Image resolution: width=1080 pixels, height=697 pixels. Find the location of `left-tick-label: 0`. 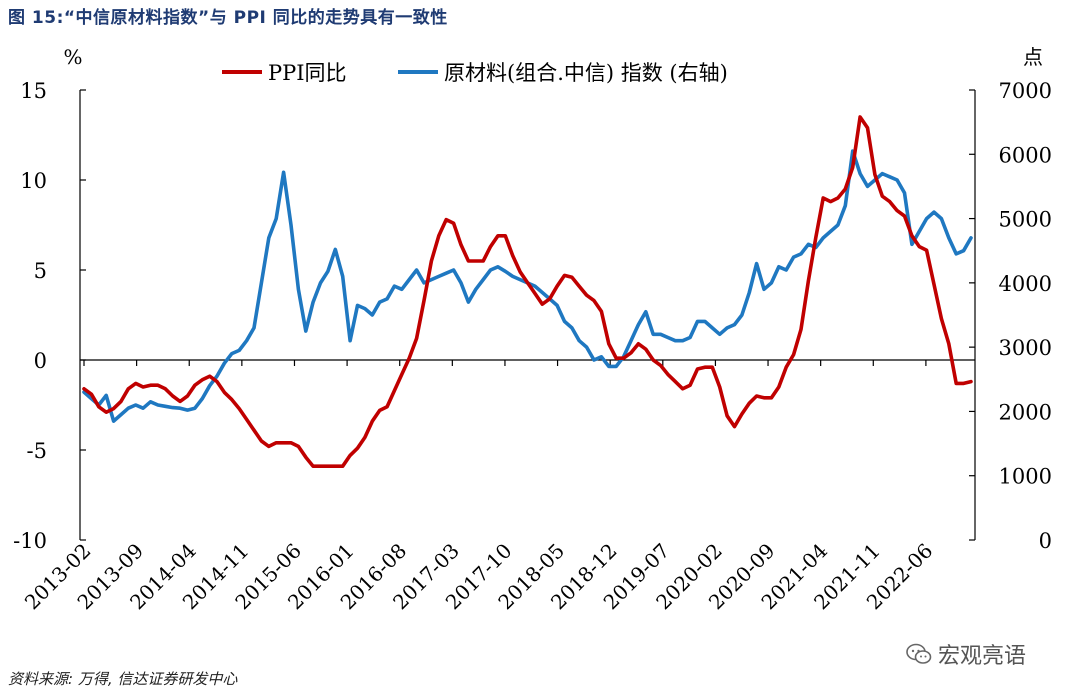

left-tick-label: 0 is located at coordinates (40, 361).